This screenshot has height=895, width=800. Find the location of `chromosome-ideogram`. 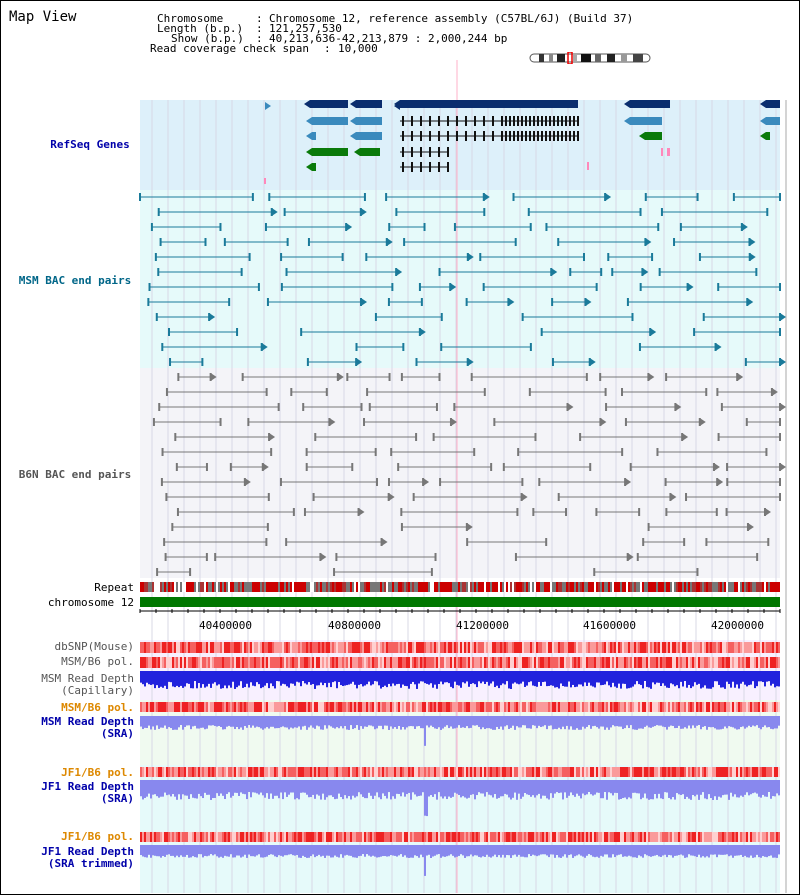

chromosome-ideogram is located at coordinates (591, 58).